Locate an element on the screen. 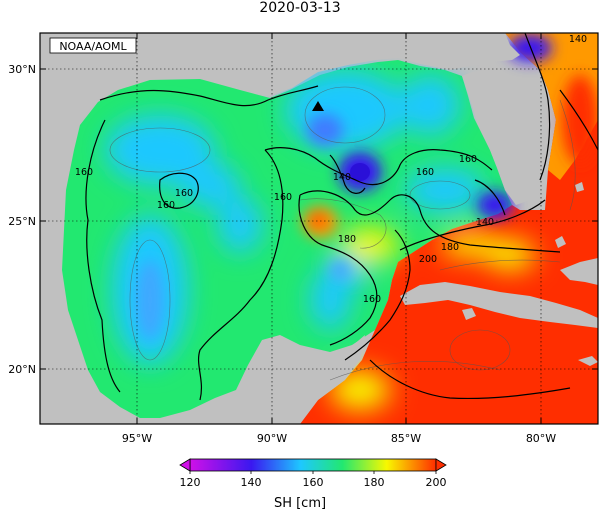 This screenshot has height=515, width=600. eddy-core is located at coordinates (360, 172).